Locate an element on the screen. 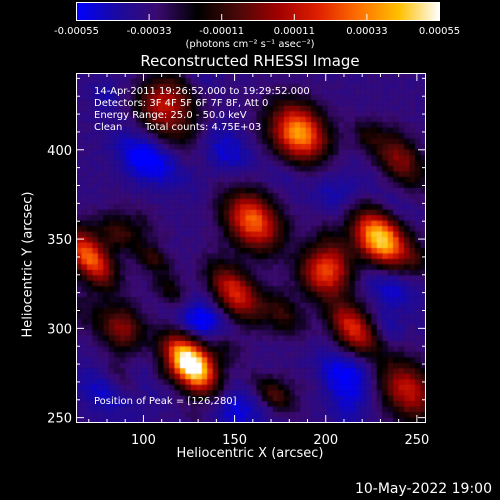 This screenshot has height=500, width=500. colorbar-units: (photons cm⁻² s⁻¹ asec⁻²) is located at coordinates (250, 44).